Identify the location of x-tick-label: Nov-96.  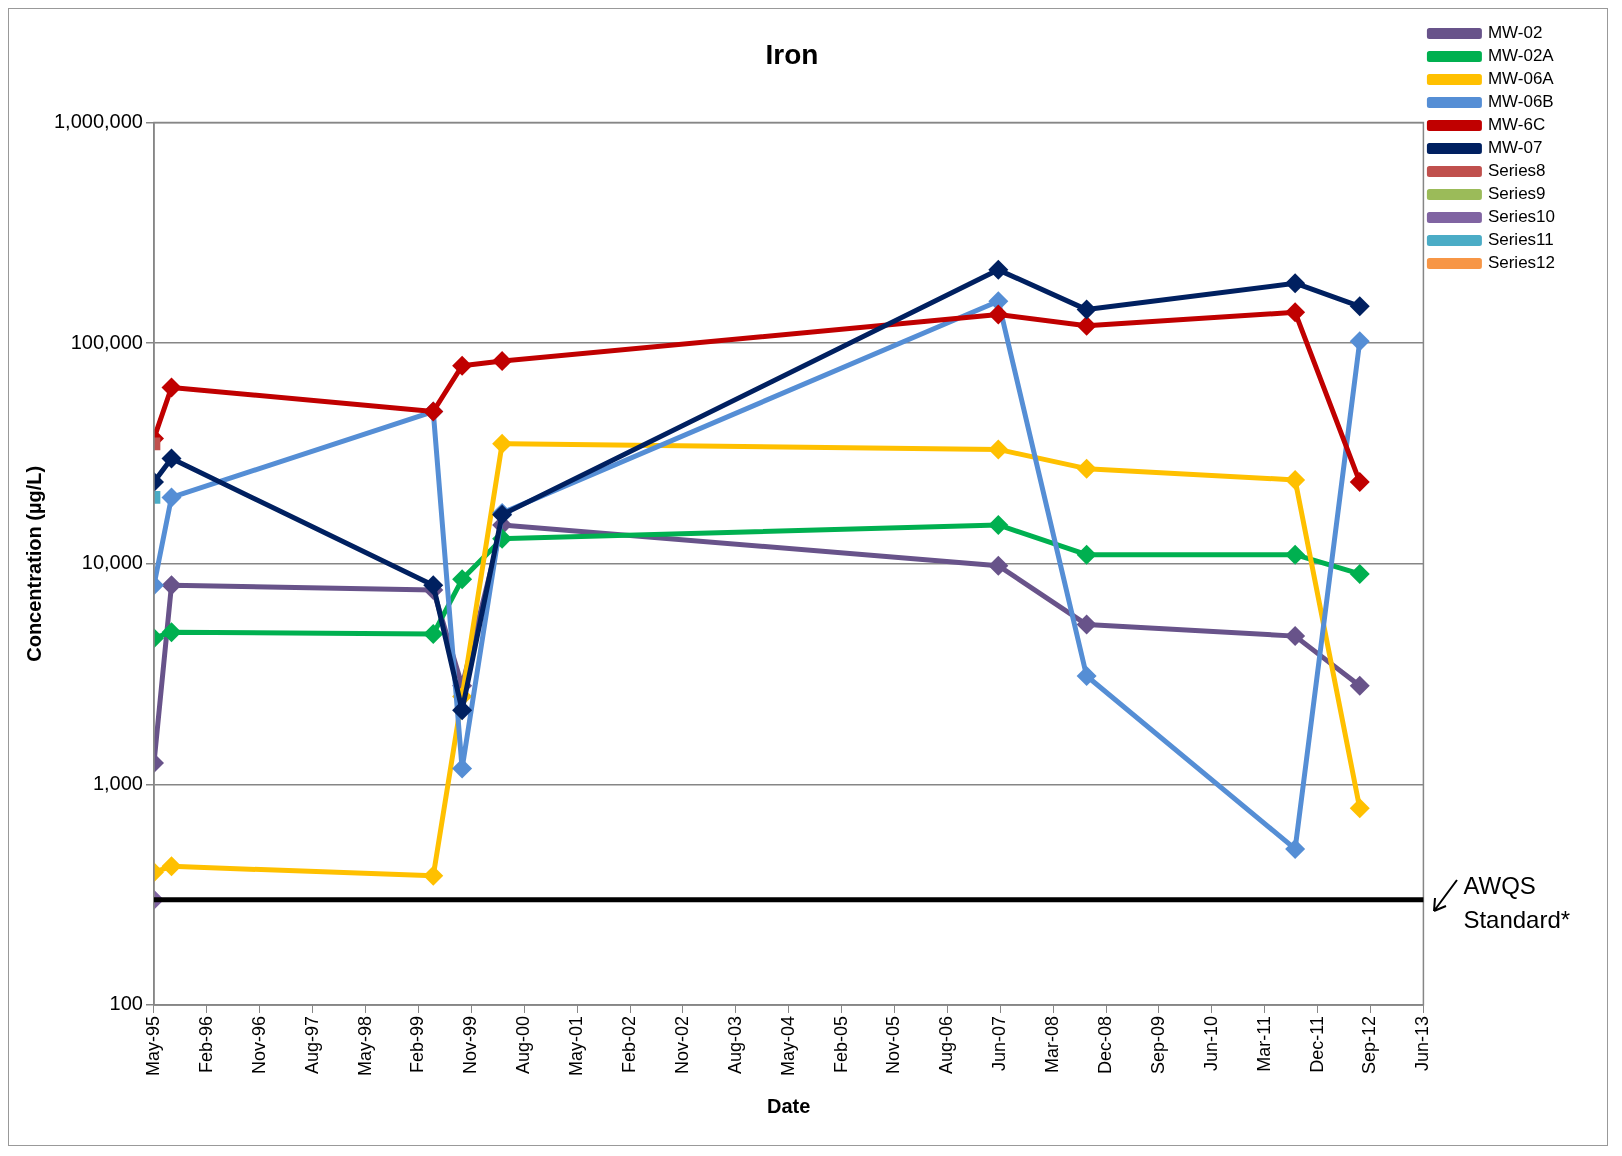
(258, 1045).